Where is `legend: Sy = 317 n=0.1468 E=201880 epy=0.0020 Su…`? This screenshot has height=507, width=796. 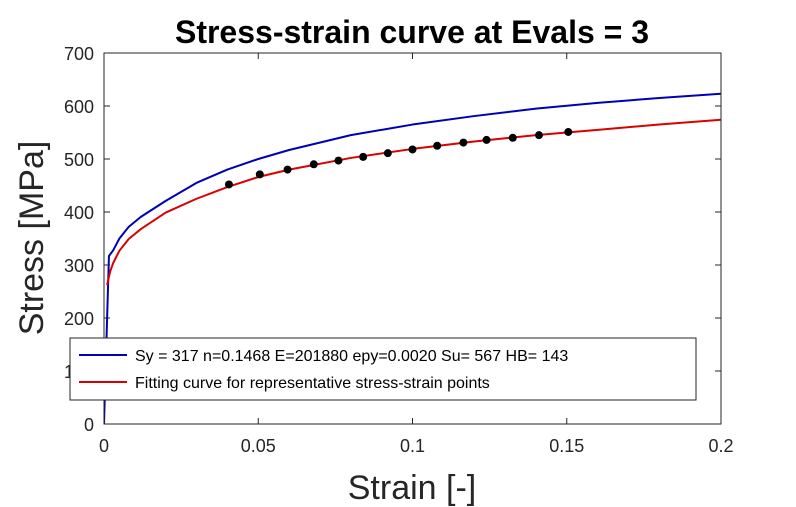
legend: Sy = 317 n=0.1468 E=201880 epy=0.0020 Su… is located at coordinates (383, 369).